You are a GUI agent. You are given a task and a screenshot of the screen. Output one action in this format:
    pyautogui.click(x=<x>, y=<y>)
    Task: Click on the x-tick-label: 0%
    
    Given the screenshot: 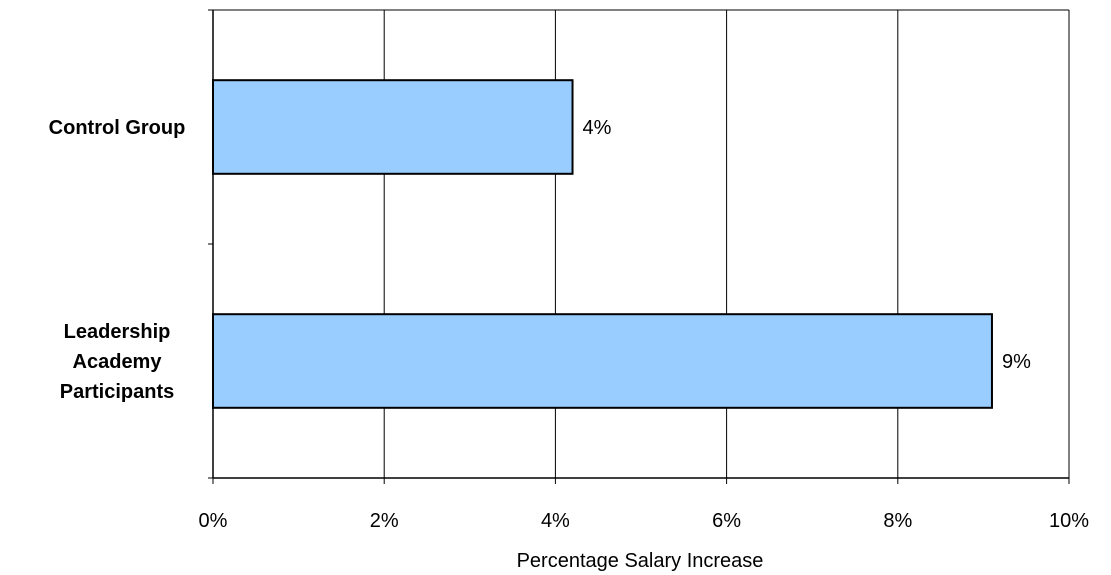 What is the action you would take?
    pyautogui.click(x=213, y=521)
    